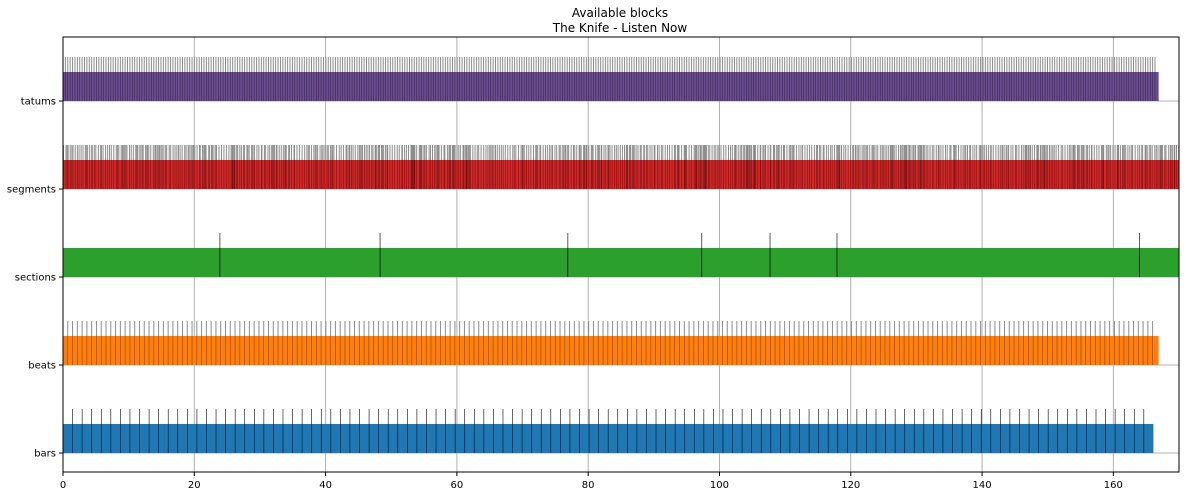  Describe the element at coordinates (621, 262) in the screenshot. I see `bar-sections` at that location.